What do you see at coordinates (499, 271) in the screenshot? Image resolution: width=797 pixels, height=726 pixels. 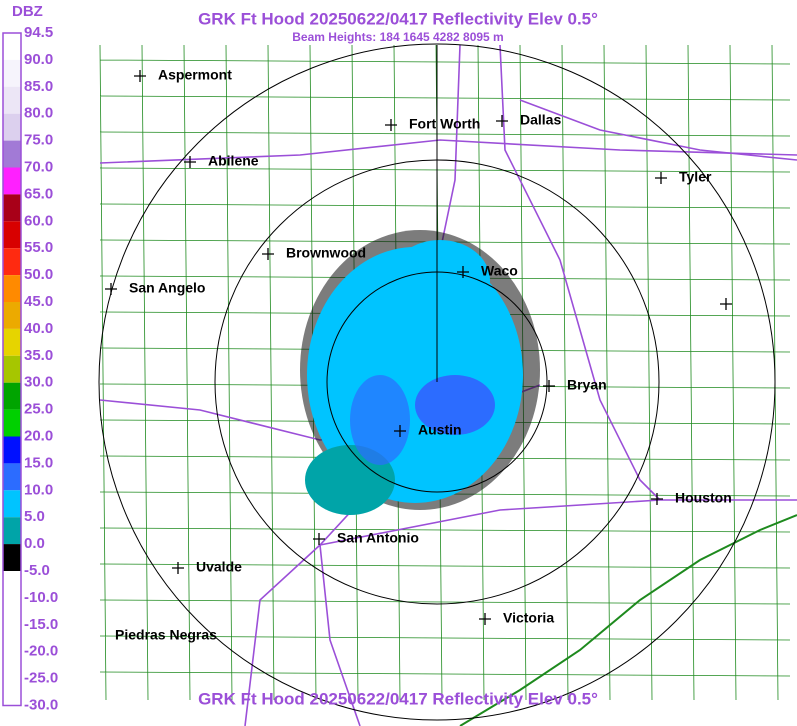 I see `city-label: Waco` at bounding box center [499, 271].